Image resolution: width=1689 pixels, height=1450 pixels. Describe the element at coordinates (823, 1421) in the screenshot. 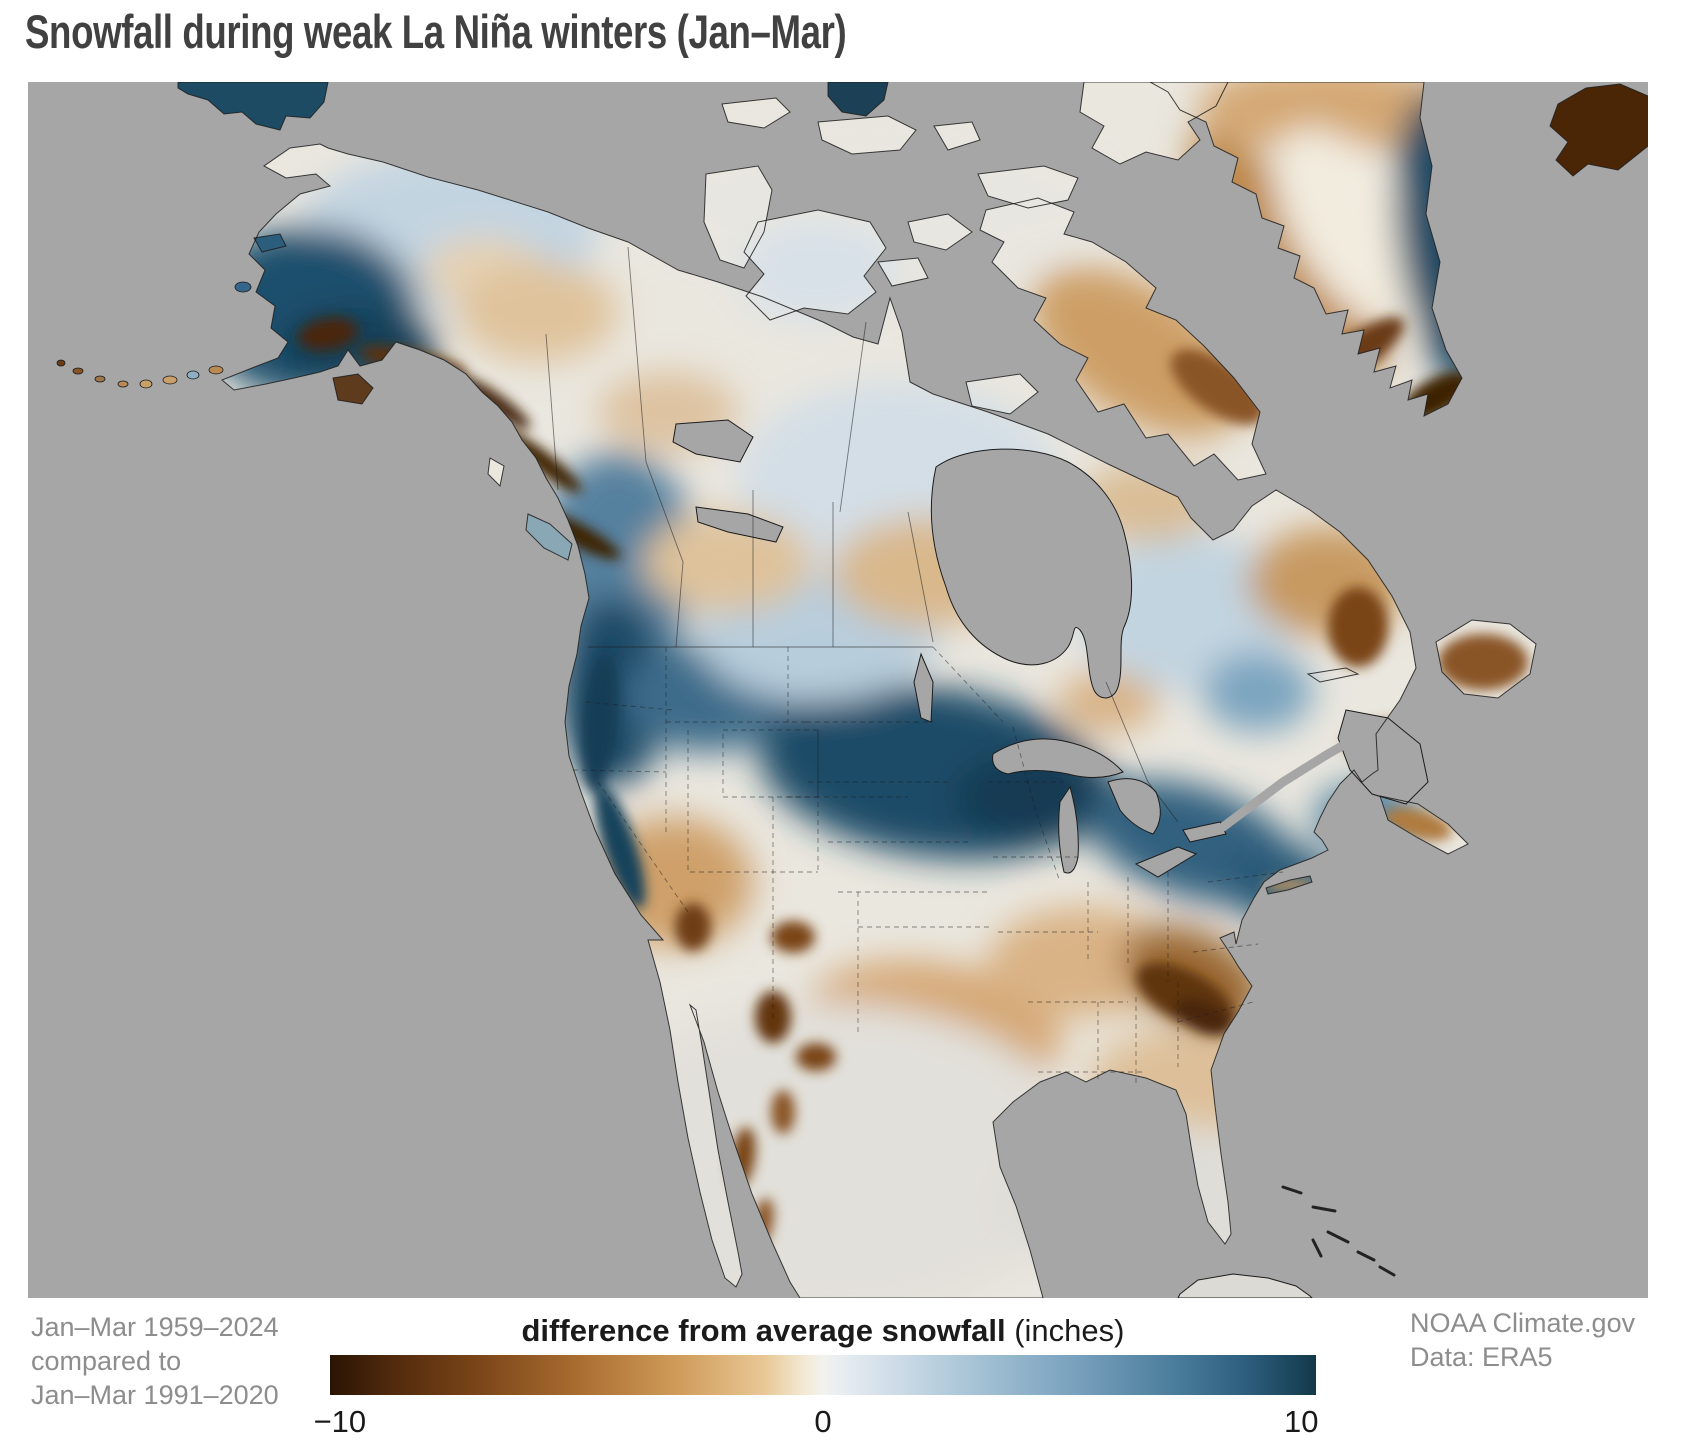

I see `colorbar-zero-label: 0` at that location.